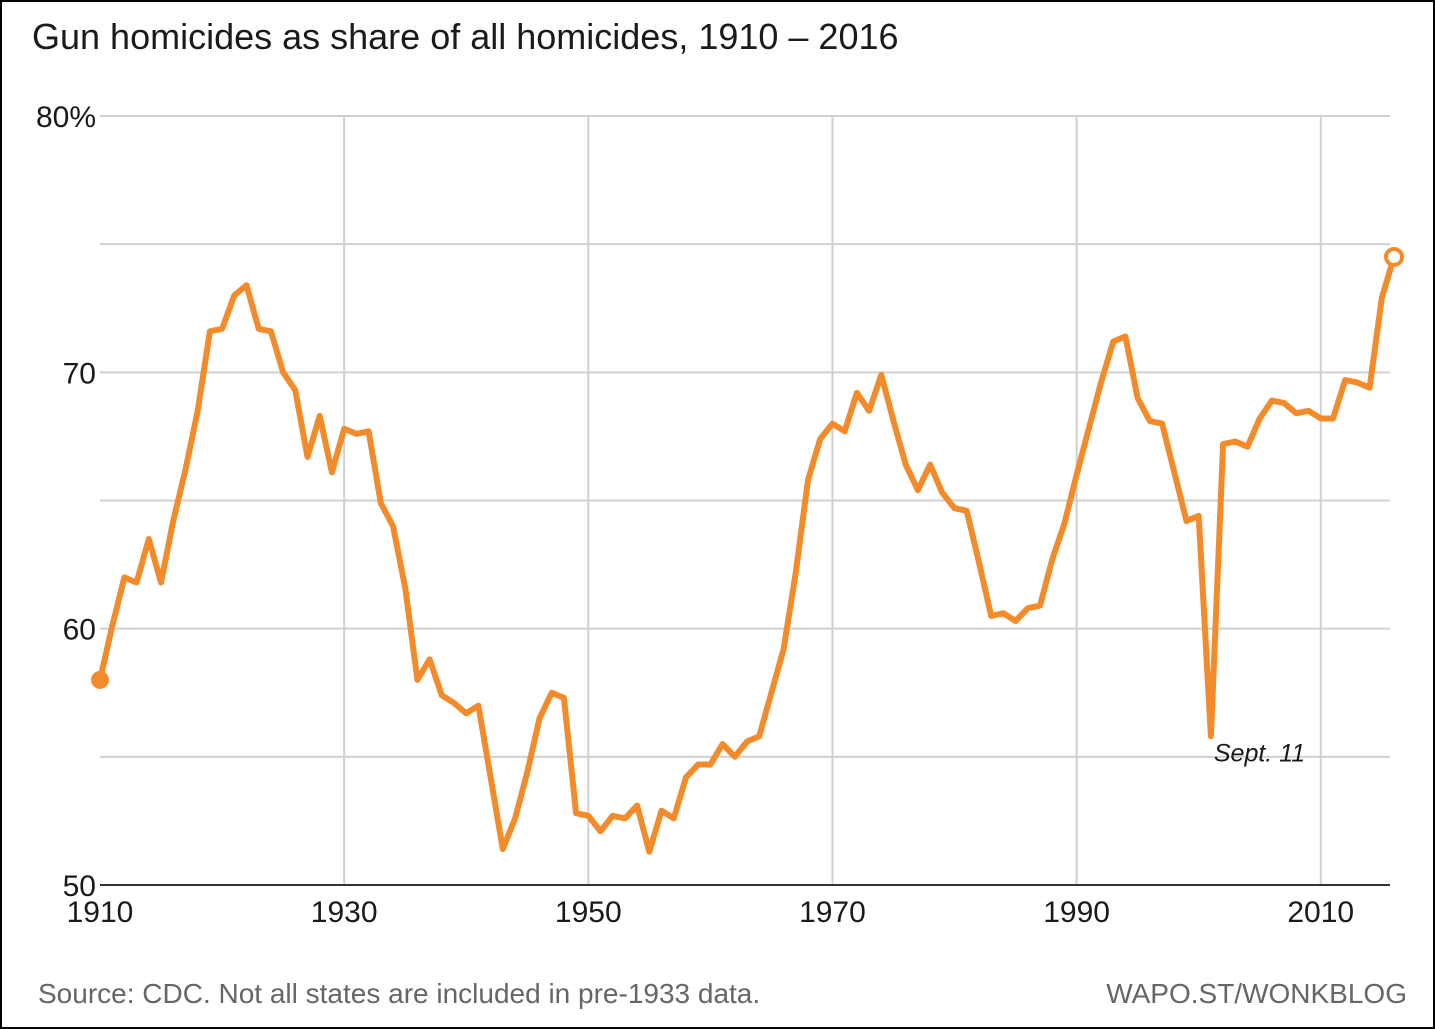 The image size is (1435, 1029). Describe the element at coordinates (344, 912) in the screenshot. I see `x-tick-label: 1930` at that location.